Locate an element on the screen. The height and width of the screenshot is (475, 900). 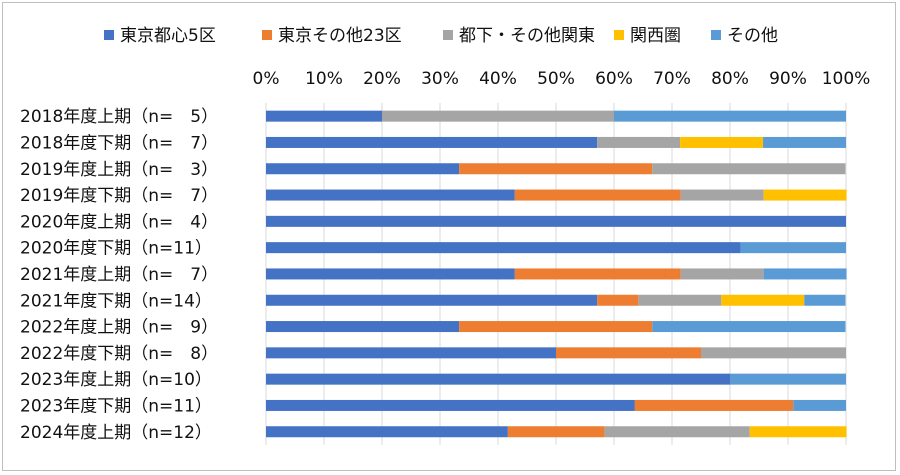
x-tick-label-8: 80% is located at coordinates (730, 79).